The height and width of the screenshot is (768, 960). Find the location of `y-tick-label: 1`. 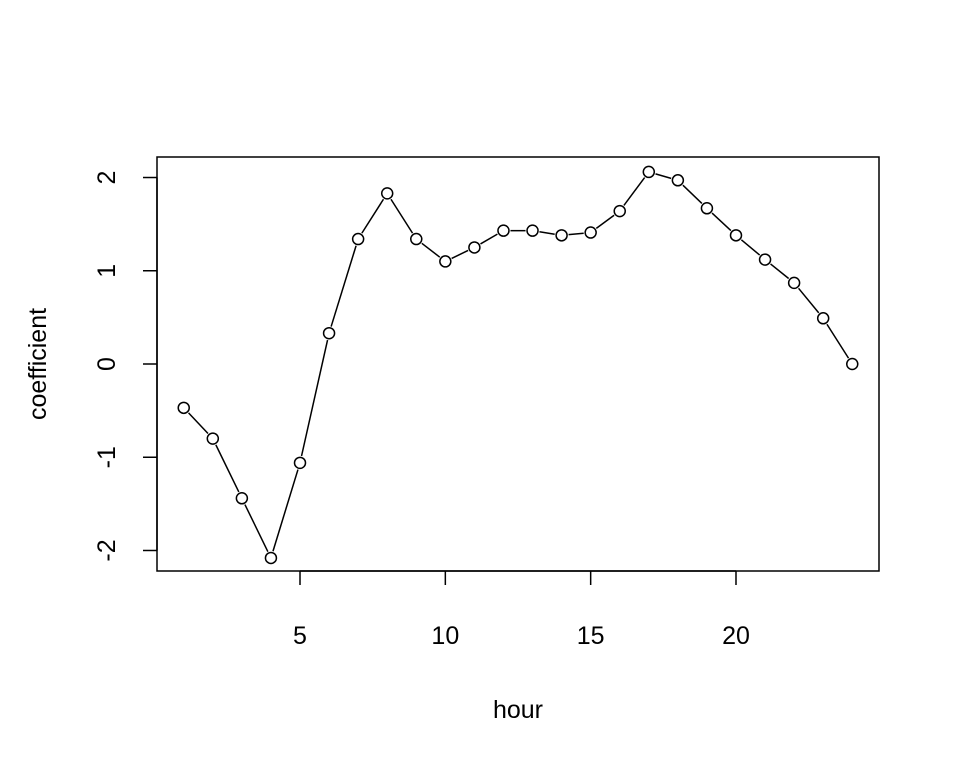

y-tick-label: 1 is located at coordinates (107, 271).